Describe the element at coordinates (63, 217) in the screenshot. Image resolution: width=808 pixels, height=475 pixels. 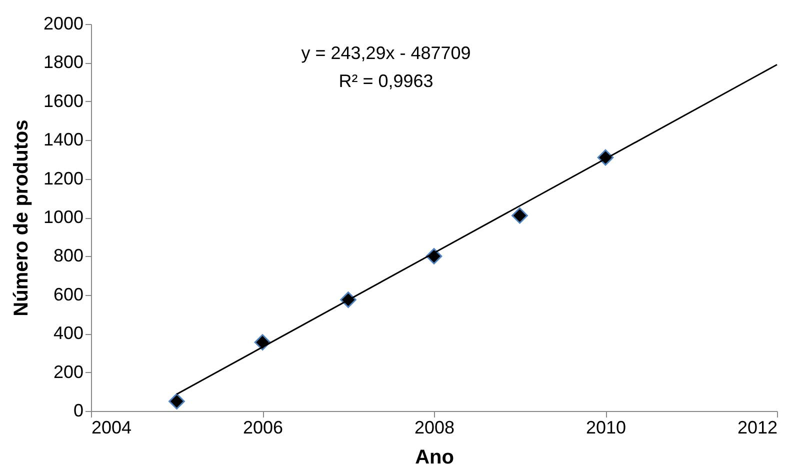
I see `y-tick-label: 1000` at that location.